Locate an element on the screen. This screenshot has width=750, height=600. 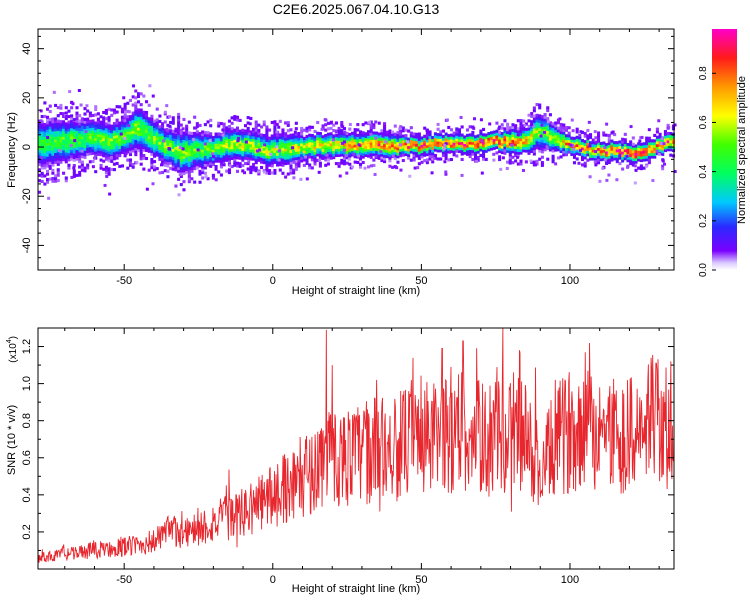
figure-title: C2E6.2025.067.04.10.G13 is located at coordinates (356, 9).